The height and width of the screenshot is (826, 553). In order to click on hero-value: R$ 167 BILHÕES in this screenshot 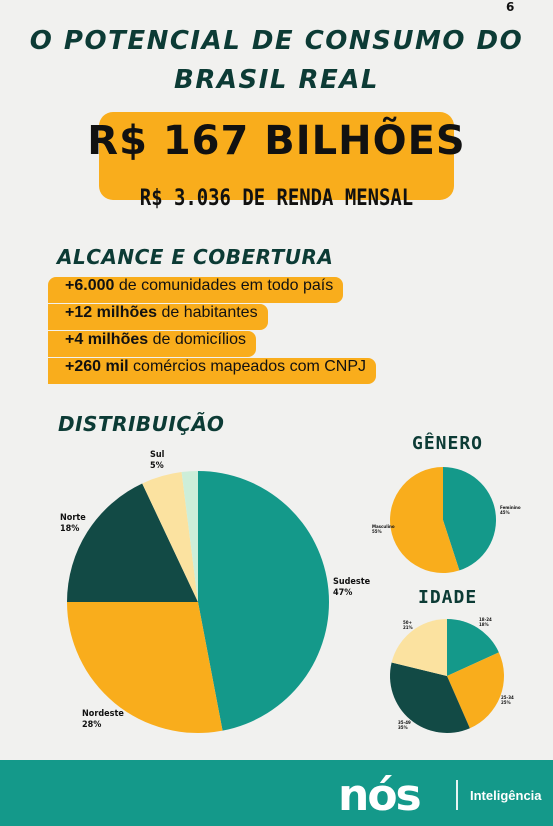, I will do `click(276, 141)`.